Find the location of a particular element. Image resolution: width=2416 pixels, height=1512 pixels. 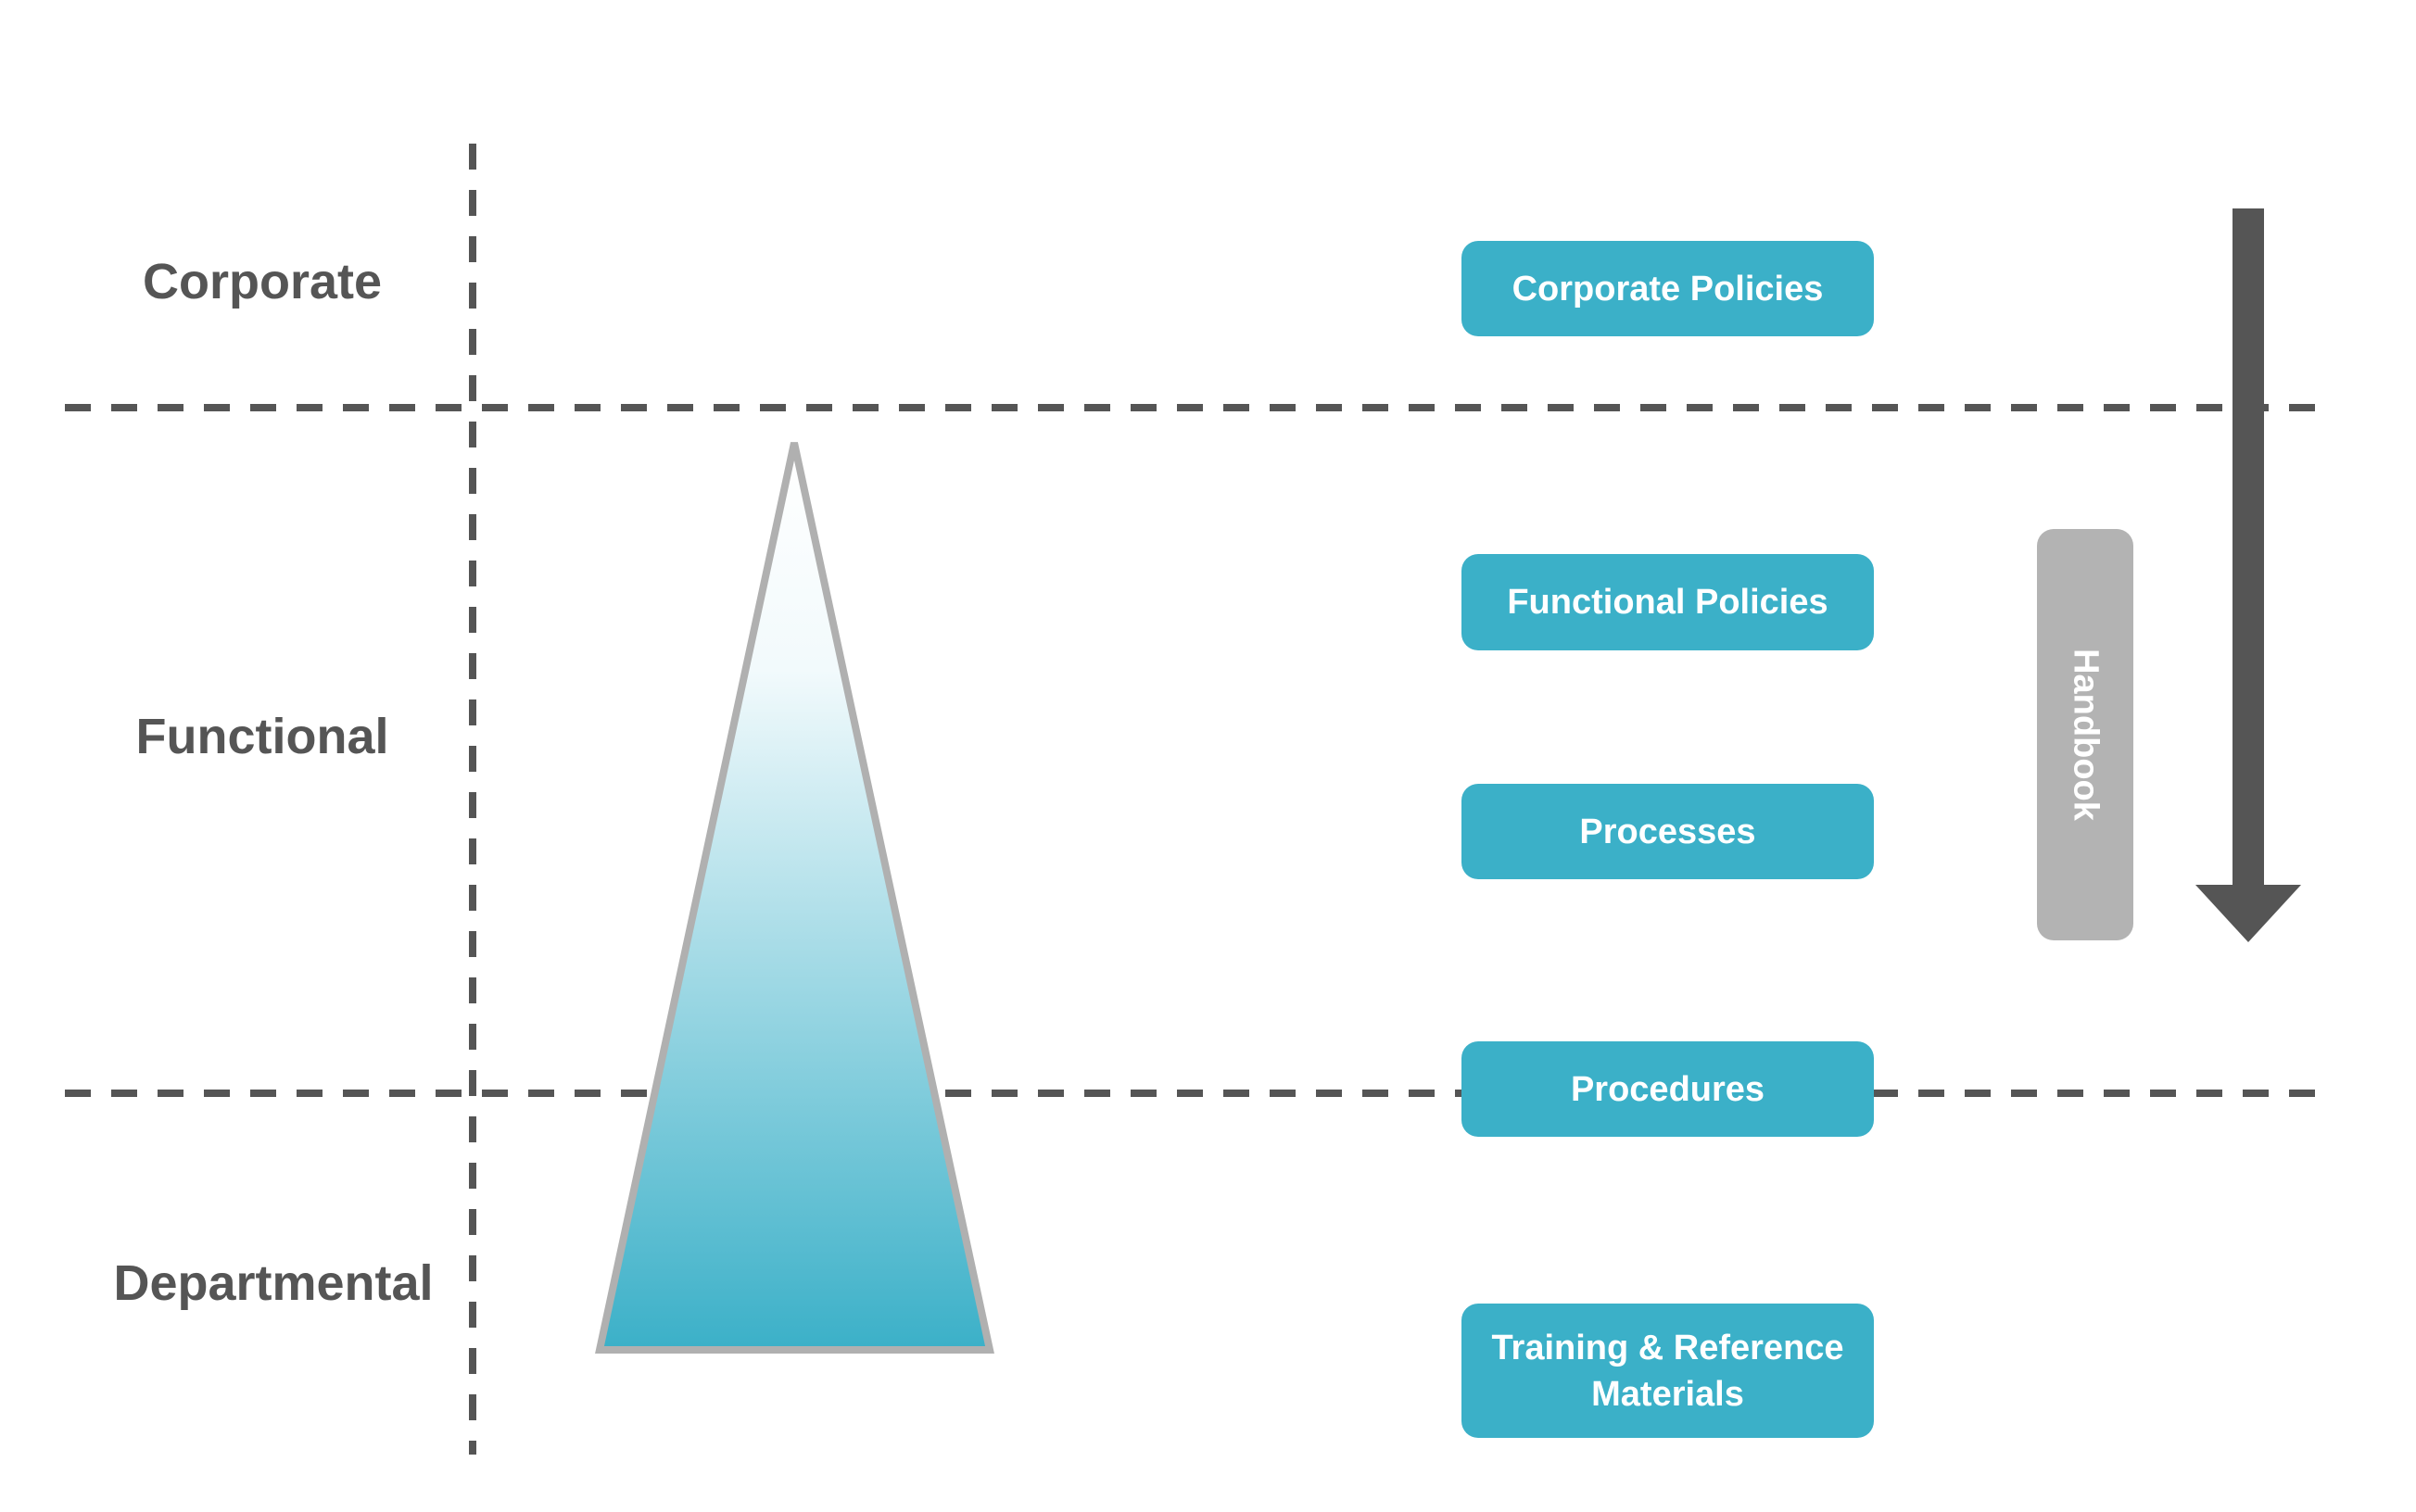

box-procedures: Procedures is located at coordinates (1667, 1089).